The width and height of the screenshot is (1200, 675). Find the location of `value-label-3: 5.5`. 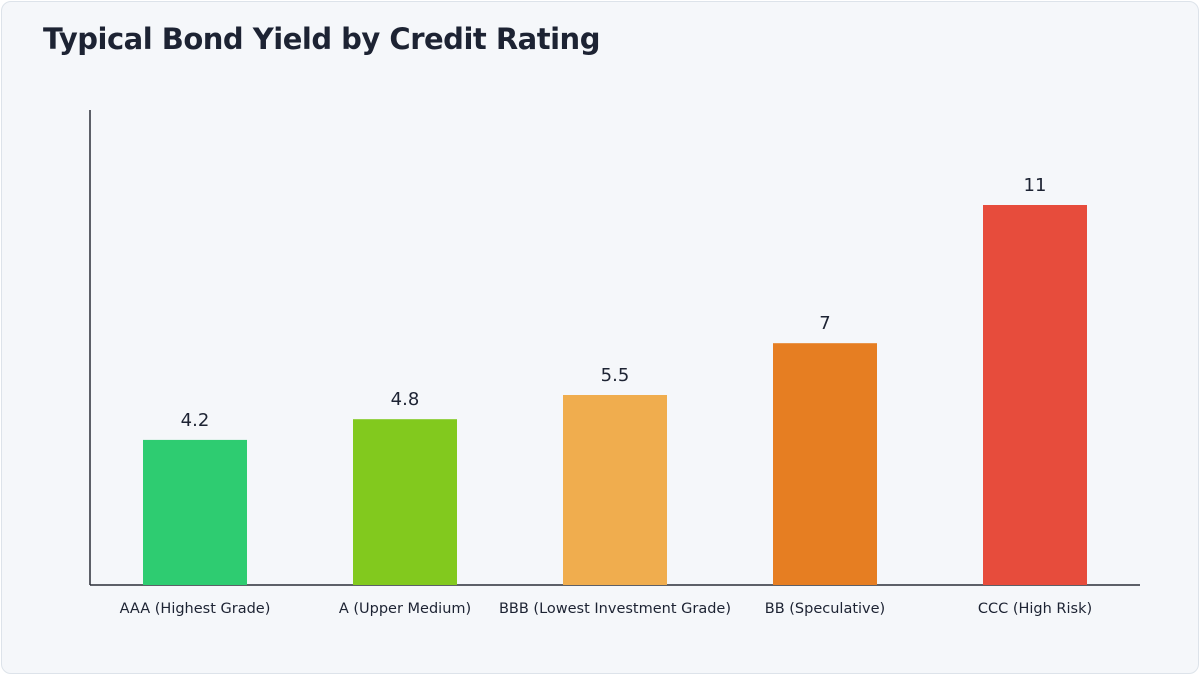

value-label-3: 5.5 is located at coordinates (615, 375).